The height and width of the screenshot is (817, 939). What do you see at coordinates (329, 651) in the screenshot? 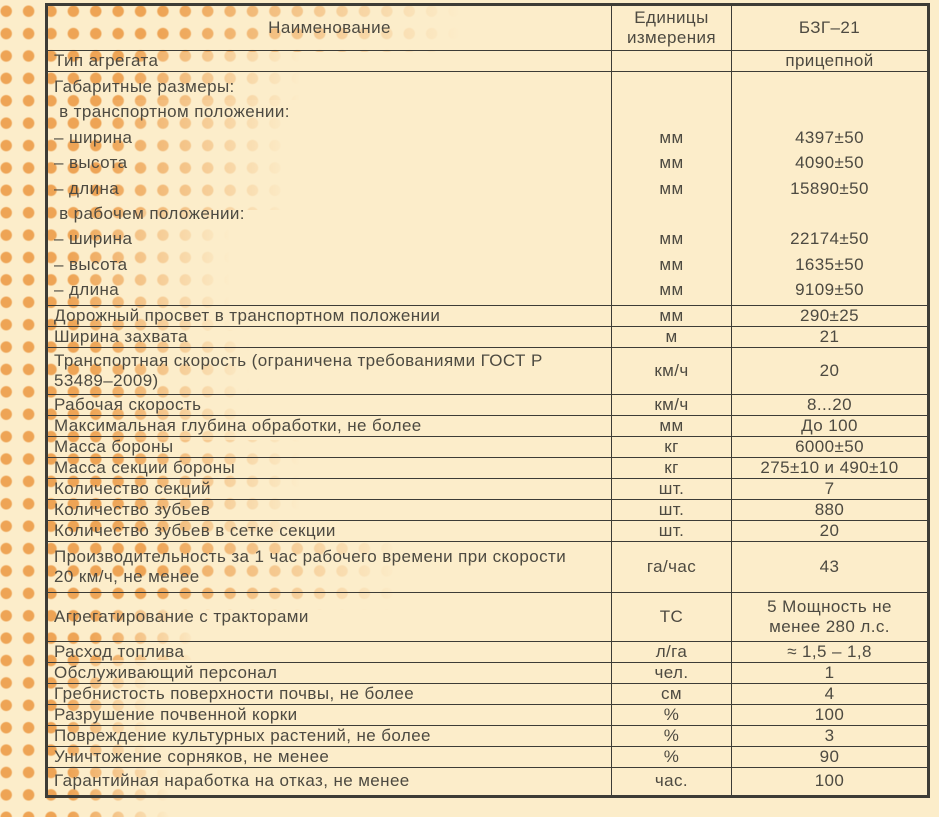
I see `spec-name-cell: Расход топлива` at bounding box center [329, 651].